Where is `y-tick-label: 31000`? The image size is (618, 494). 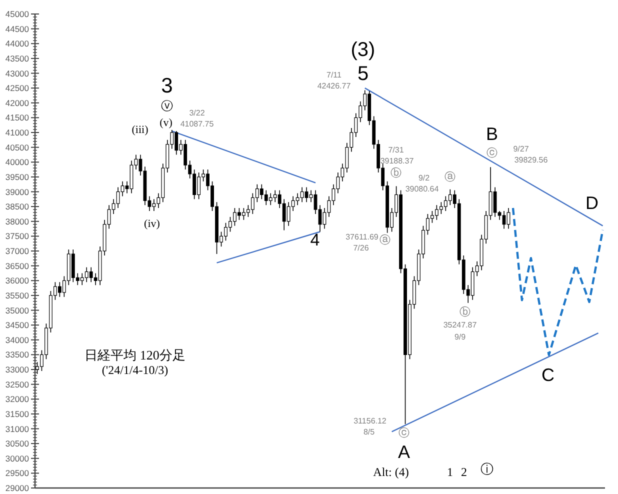 y-tick-label: 31000 is located at coordinates (17, 429).